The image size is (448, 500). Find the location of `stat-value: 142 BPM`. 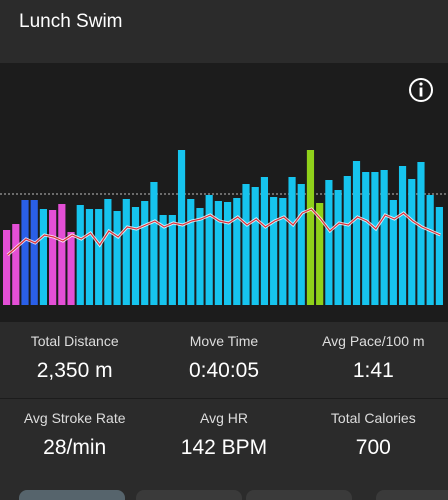

stat-value: 142 BPM is located at coordinates (224, 447).